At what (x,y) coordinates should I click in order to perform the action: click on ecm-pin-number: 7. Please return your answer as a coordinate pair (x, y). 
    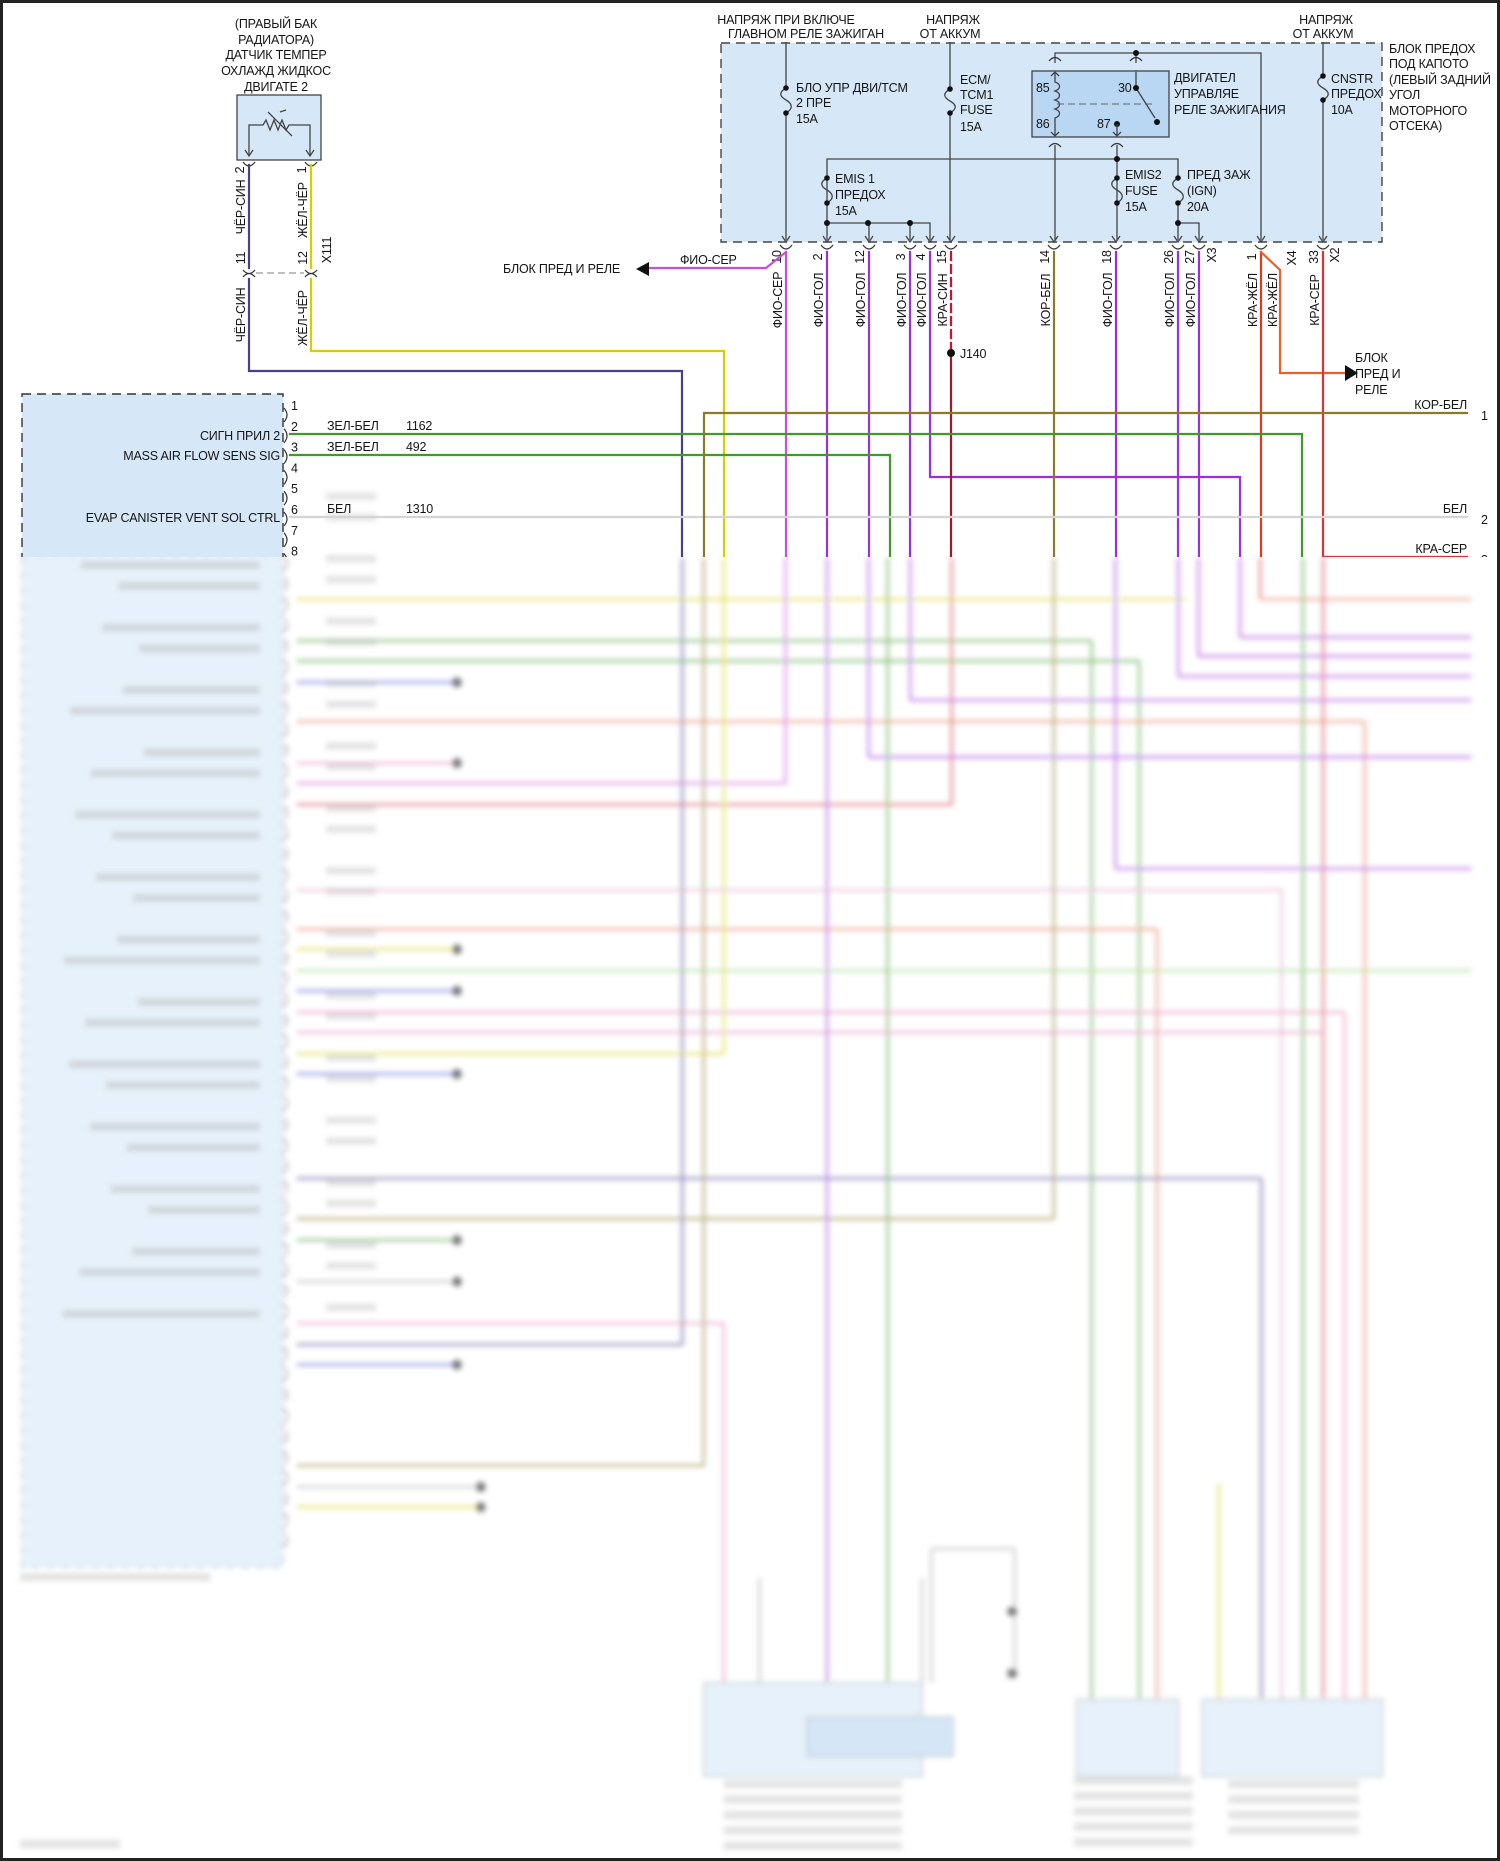
    Looking at the image, I should click on (294, 531).